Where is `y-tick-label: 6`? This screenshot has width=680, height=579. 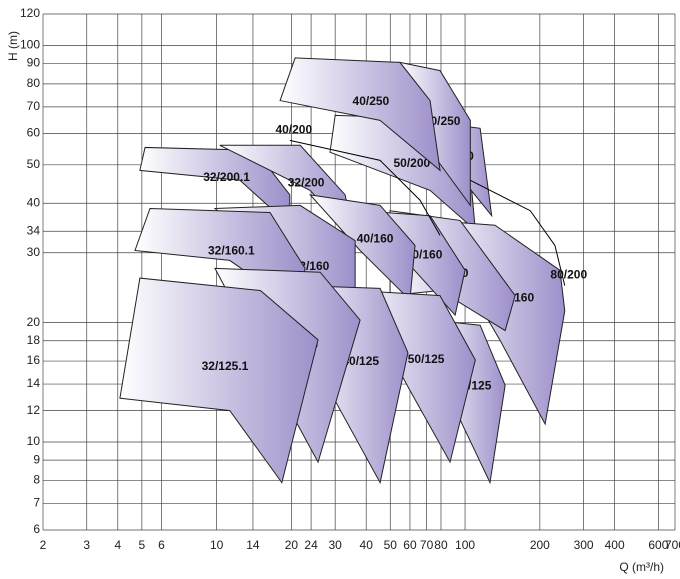
y-tick-label: 6 is located at coordinates (36, 529).